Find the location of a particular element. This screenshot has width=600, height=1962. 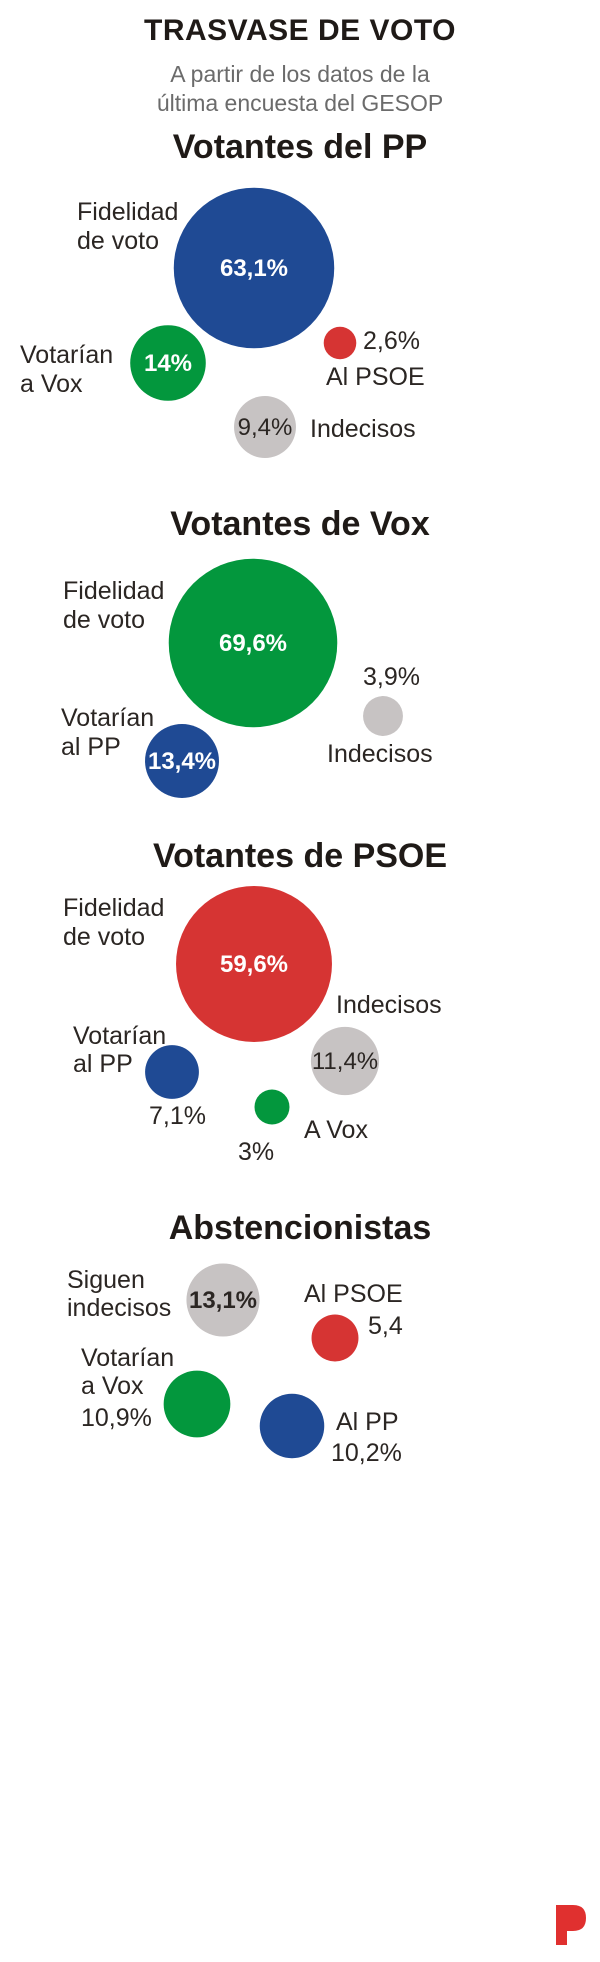

value-label-al-pp: 10,2% is located at coordinates (366, 1453).